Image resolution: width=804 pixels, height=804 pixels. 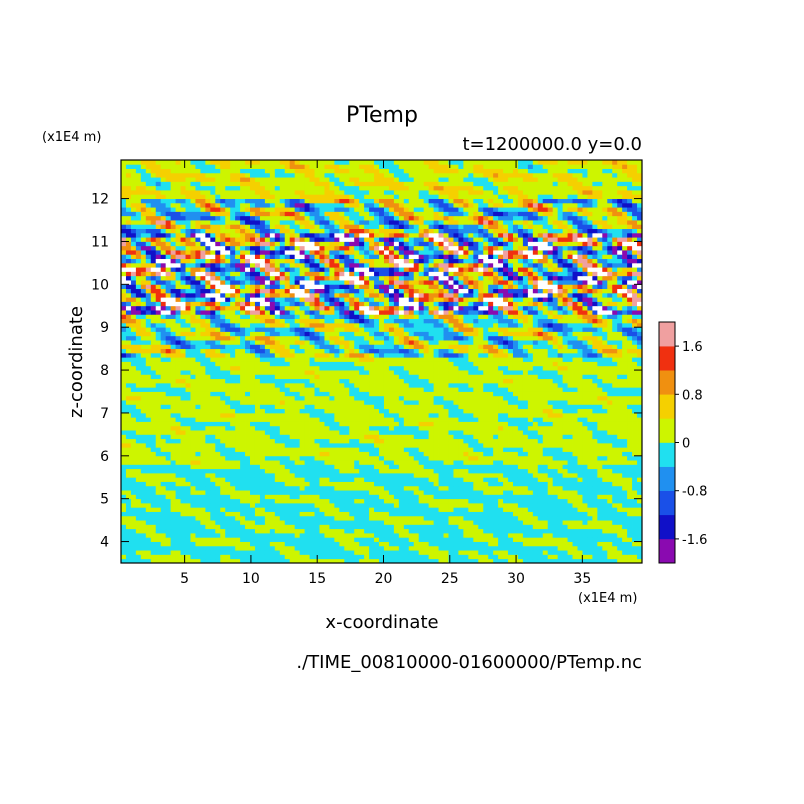 I want to click on y-unit-label: (x1E4 m), so click(x=71, y=137).